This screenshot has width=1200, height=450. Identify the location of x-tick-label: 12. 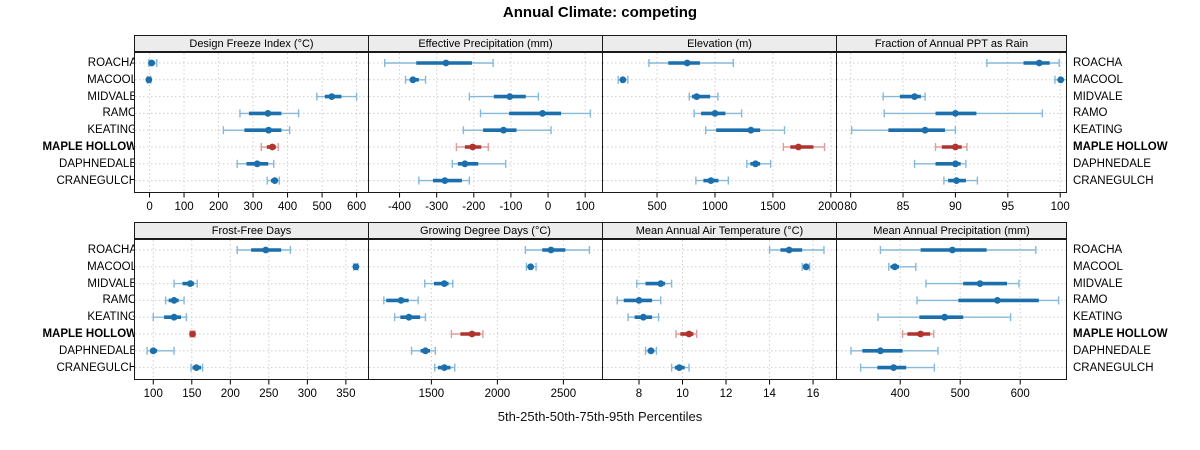
(726, 394).